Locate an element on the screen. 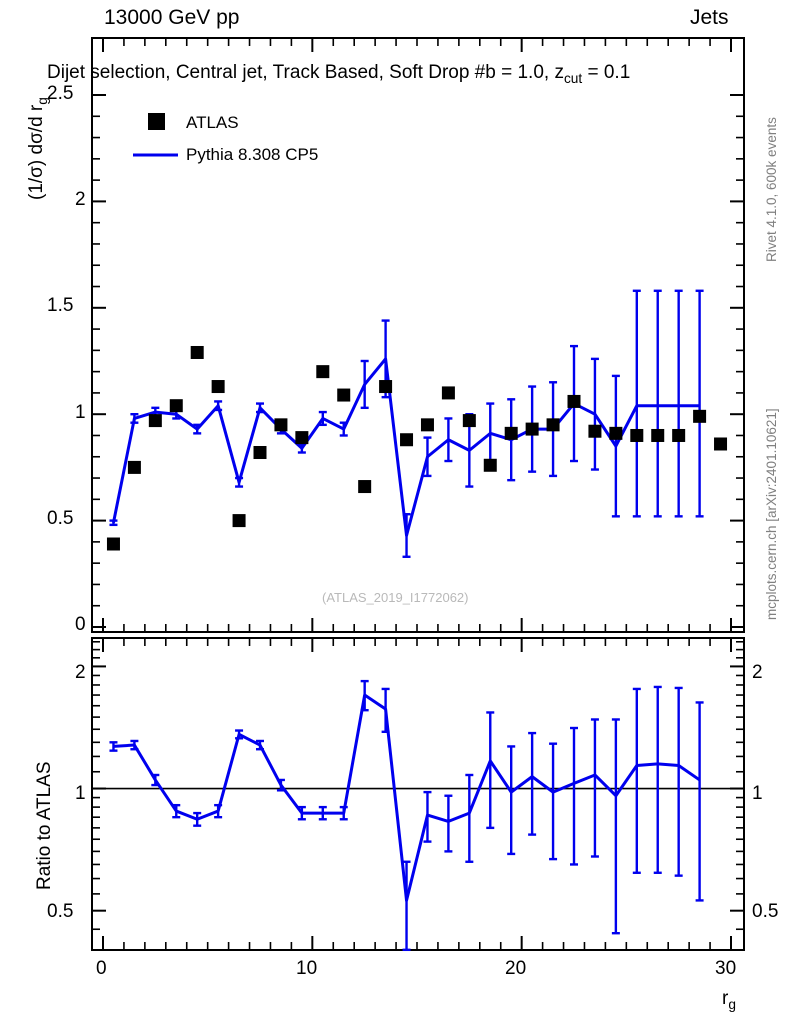 The image size is (786, 1024). main-ytick-0: 0 is located at coordinates (80, 624).